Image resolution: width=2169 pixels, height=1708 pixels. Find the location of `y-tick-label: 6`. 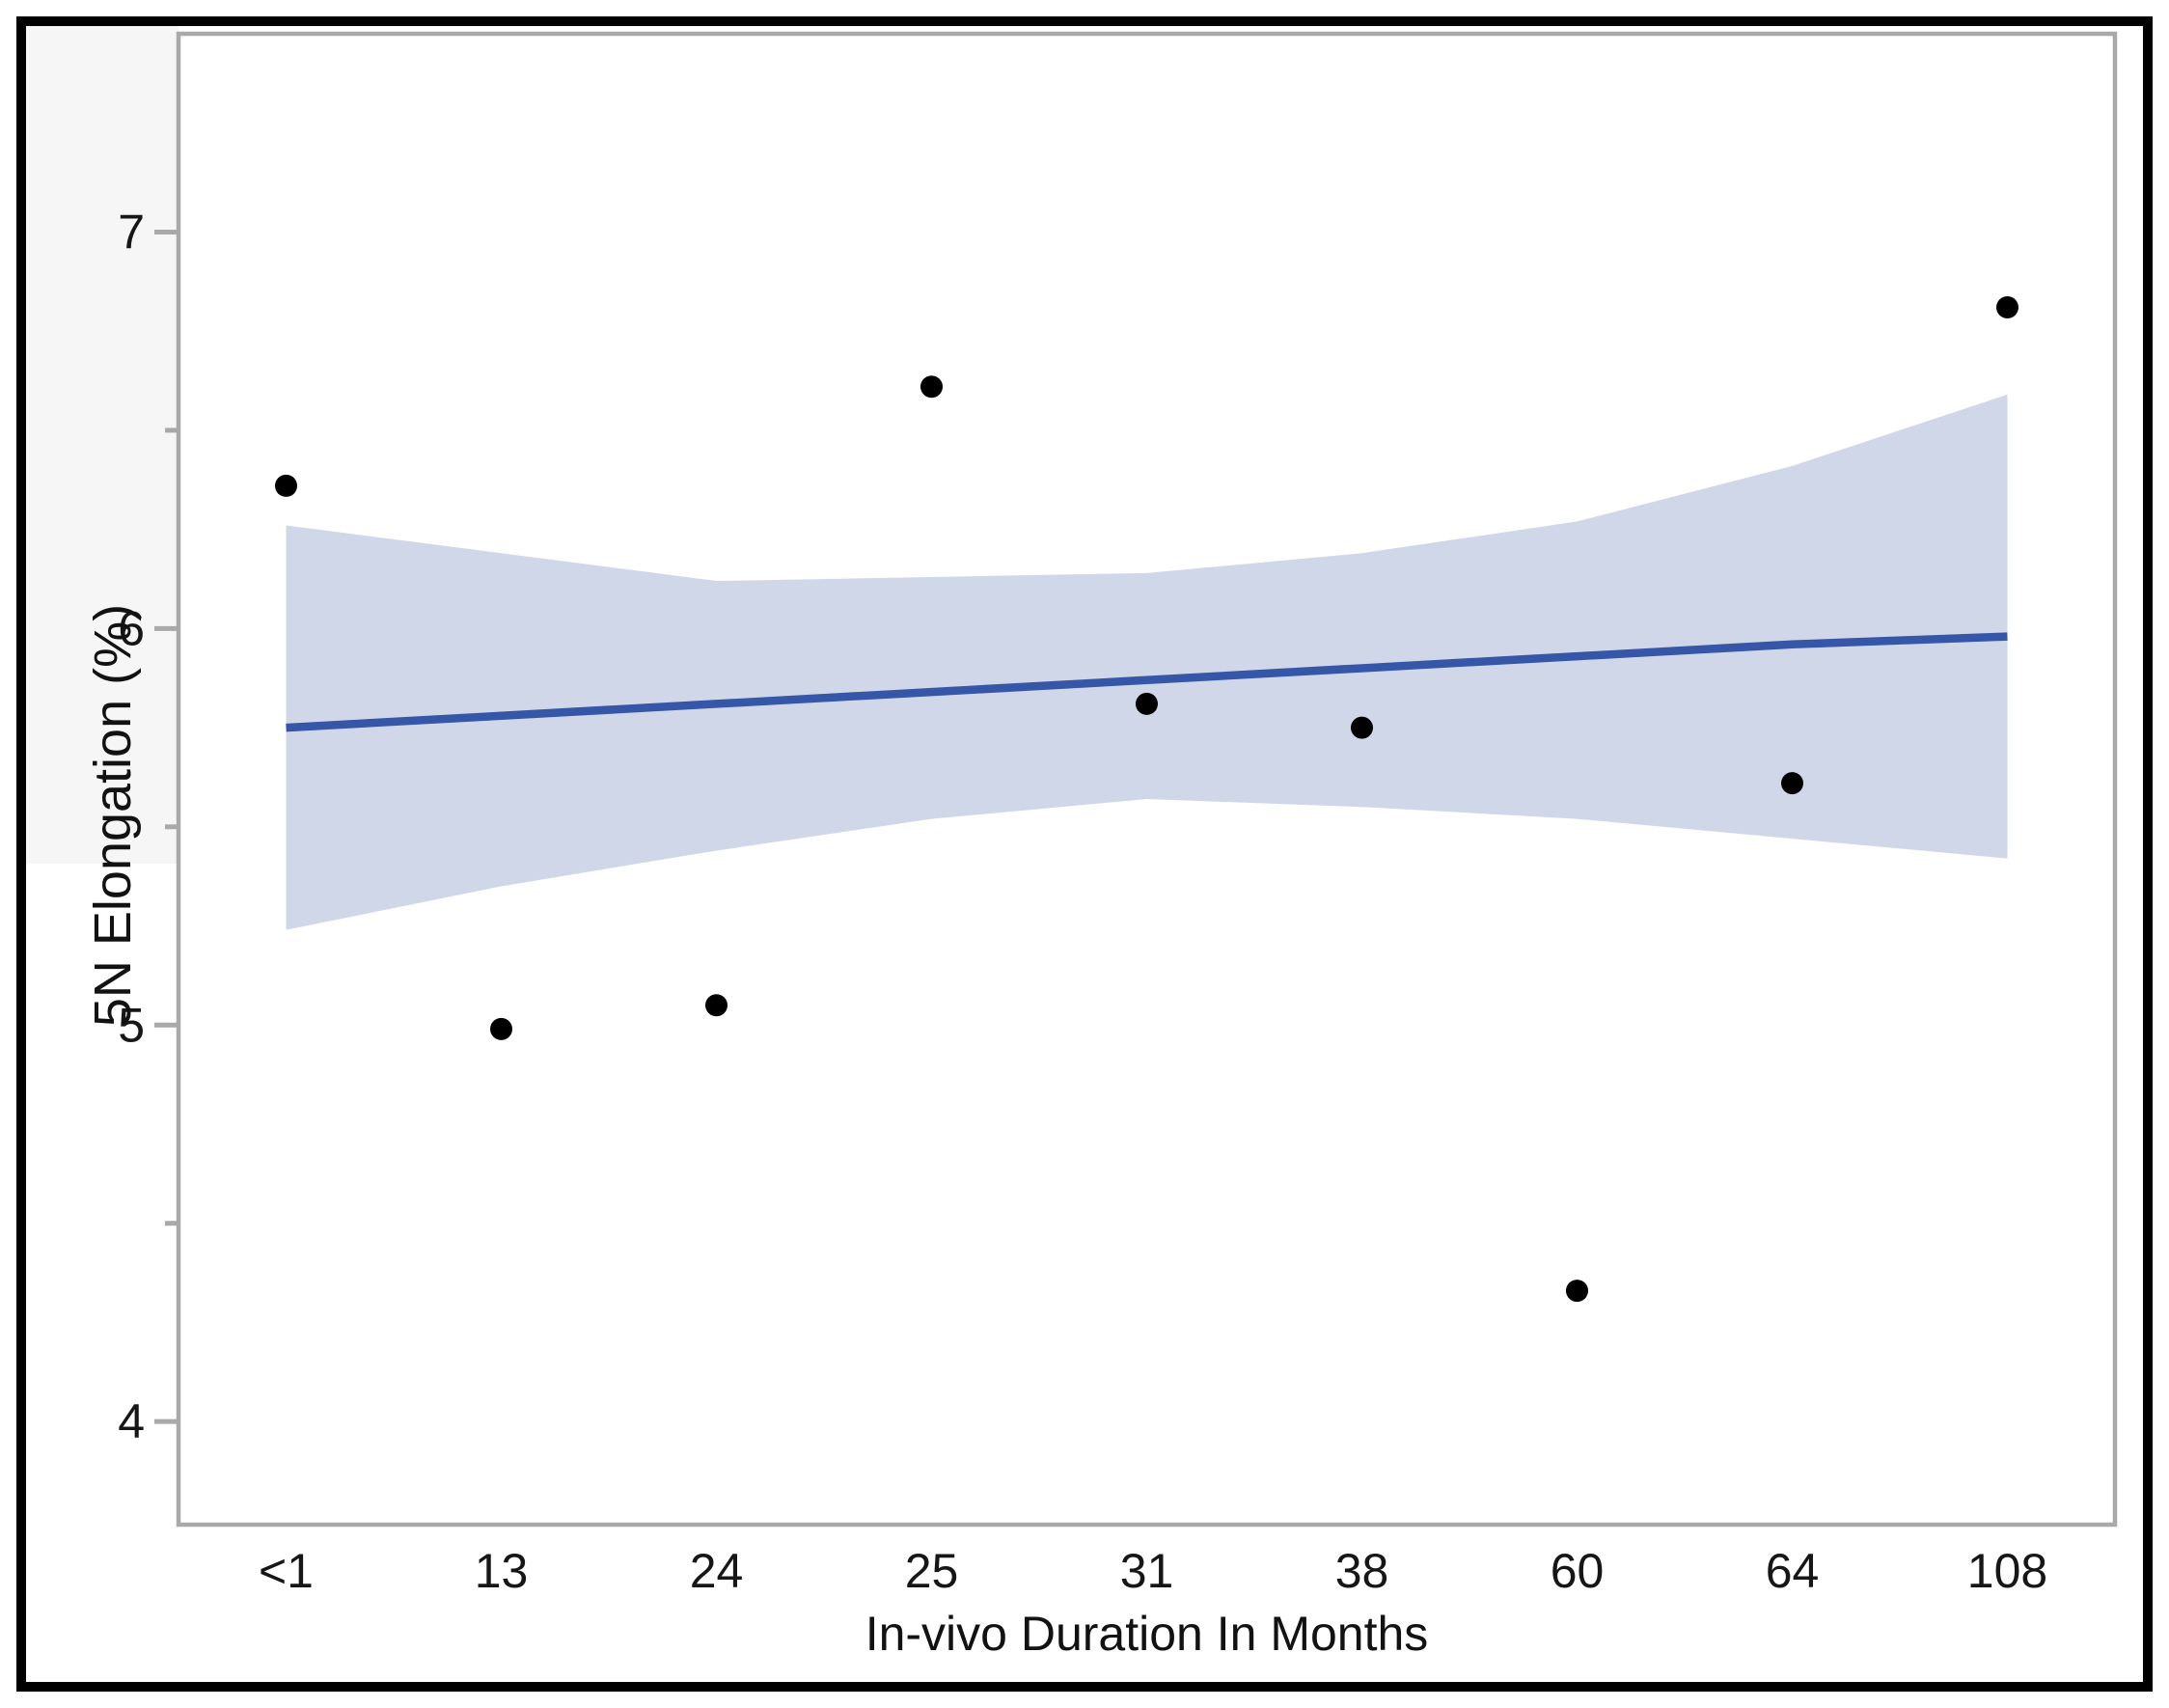

y-tick-label: 6 is located at coordinates (131, 628).